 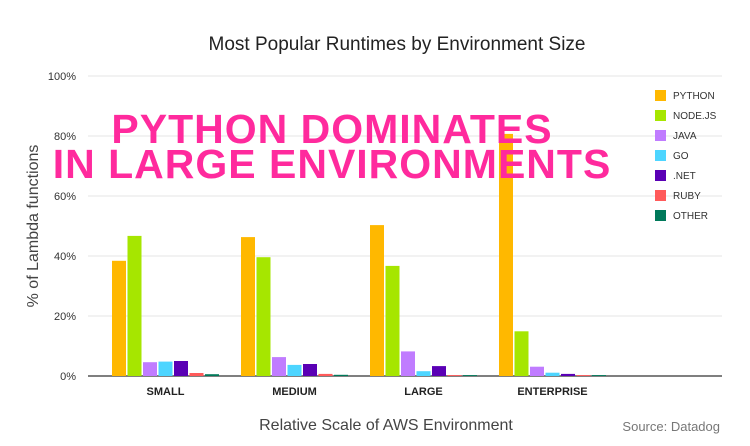 What do you see at coordinates (690, 216) in the screenshot?
I see `legend-label: OTHER` at bounding box center [690, 216].